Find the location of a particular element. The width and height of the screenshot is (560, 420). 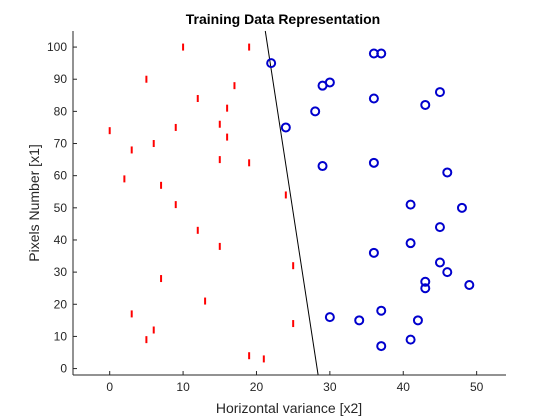

y-tick-label: 0 is located at coordinates (63, 369).